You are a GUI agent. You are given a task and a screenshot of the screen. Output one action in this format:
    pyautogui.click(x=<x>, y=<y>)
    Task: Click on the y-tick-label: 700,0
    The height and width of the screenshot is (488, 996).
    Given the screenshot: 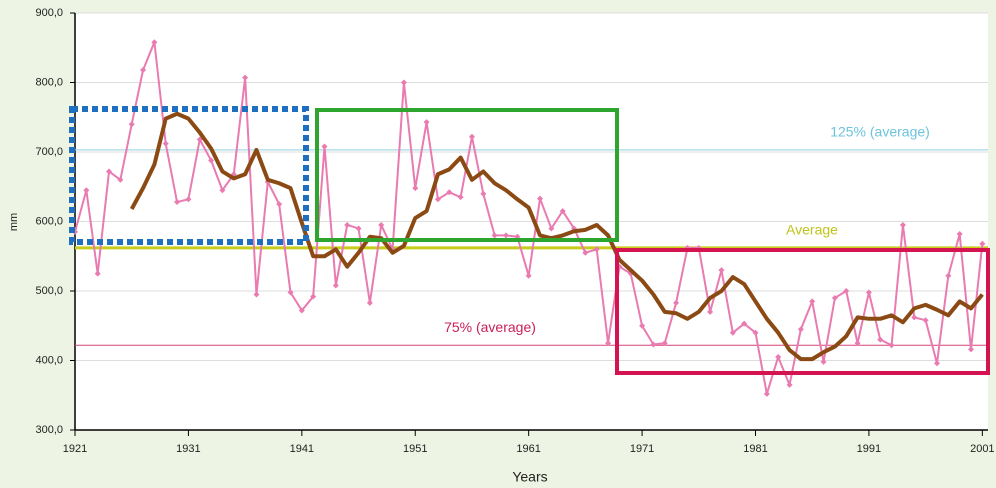 What is the action you would take?
    pyautogui.click(x=49, y=152)
    